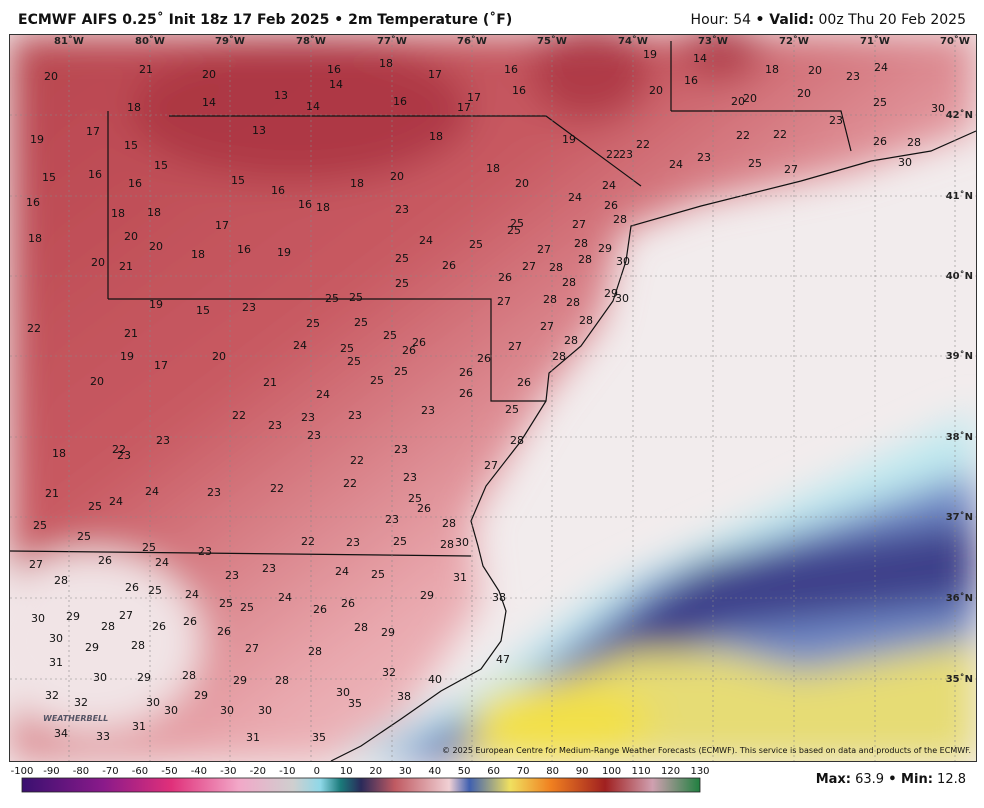 The height and width of the screenshot is (808, 984). What do you see at coordinates (523, 771) in the screenshot?
I see `colorbar-tick-label: 70` at bounding box center [523, 771].